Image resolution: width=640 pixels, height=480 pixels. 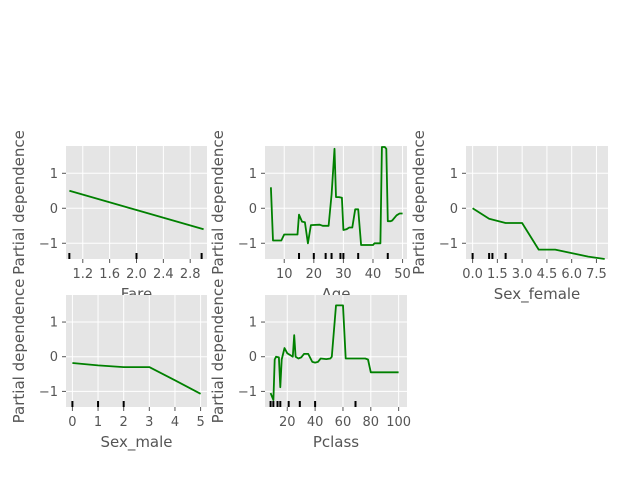 What do you see at coordinates (82, 274) in the screenshot?
I see `x-tick-label: 1.2` at bounding box center [82, 274].